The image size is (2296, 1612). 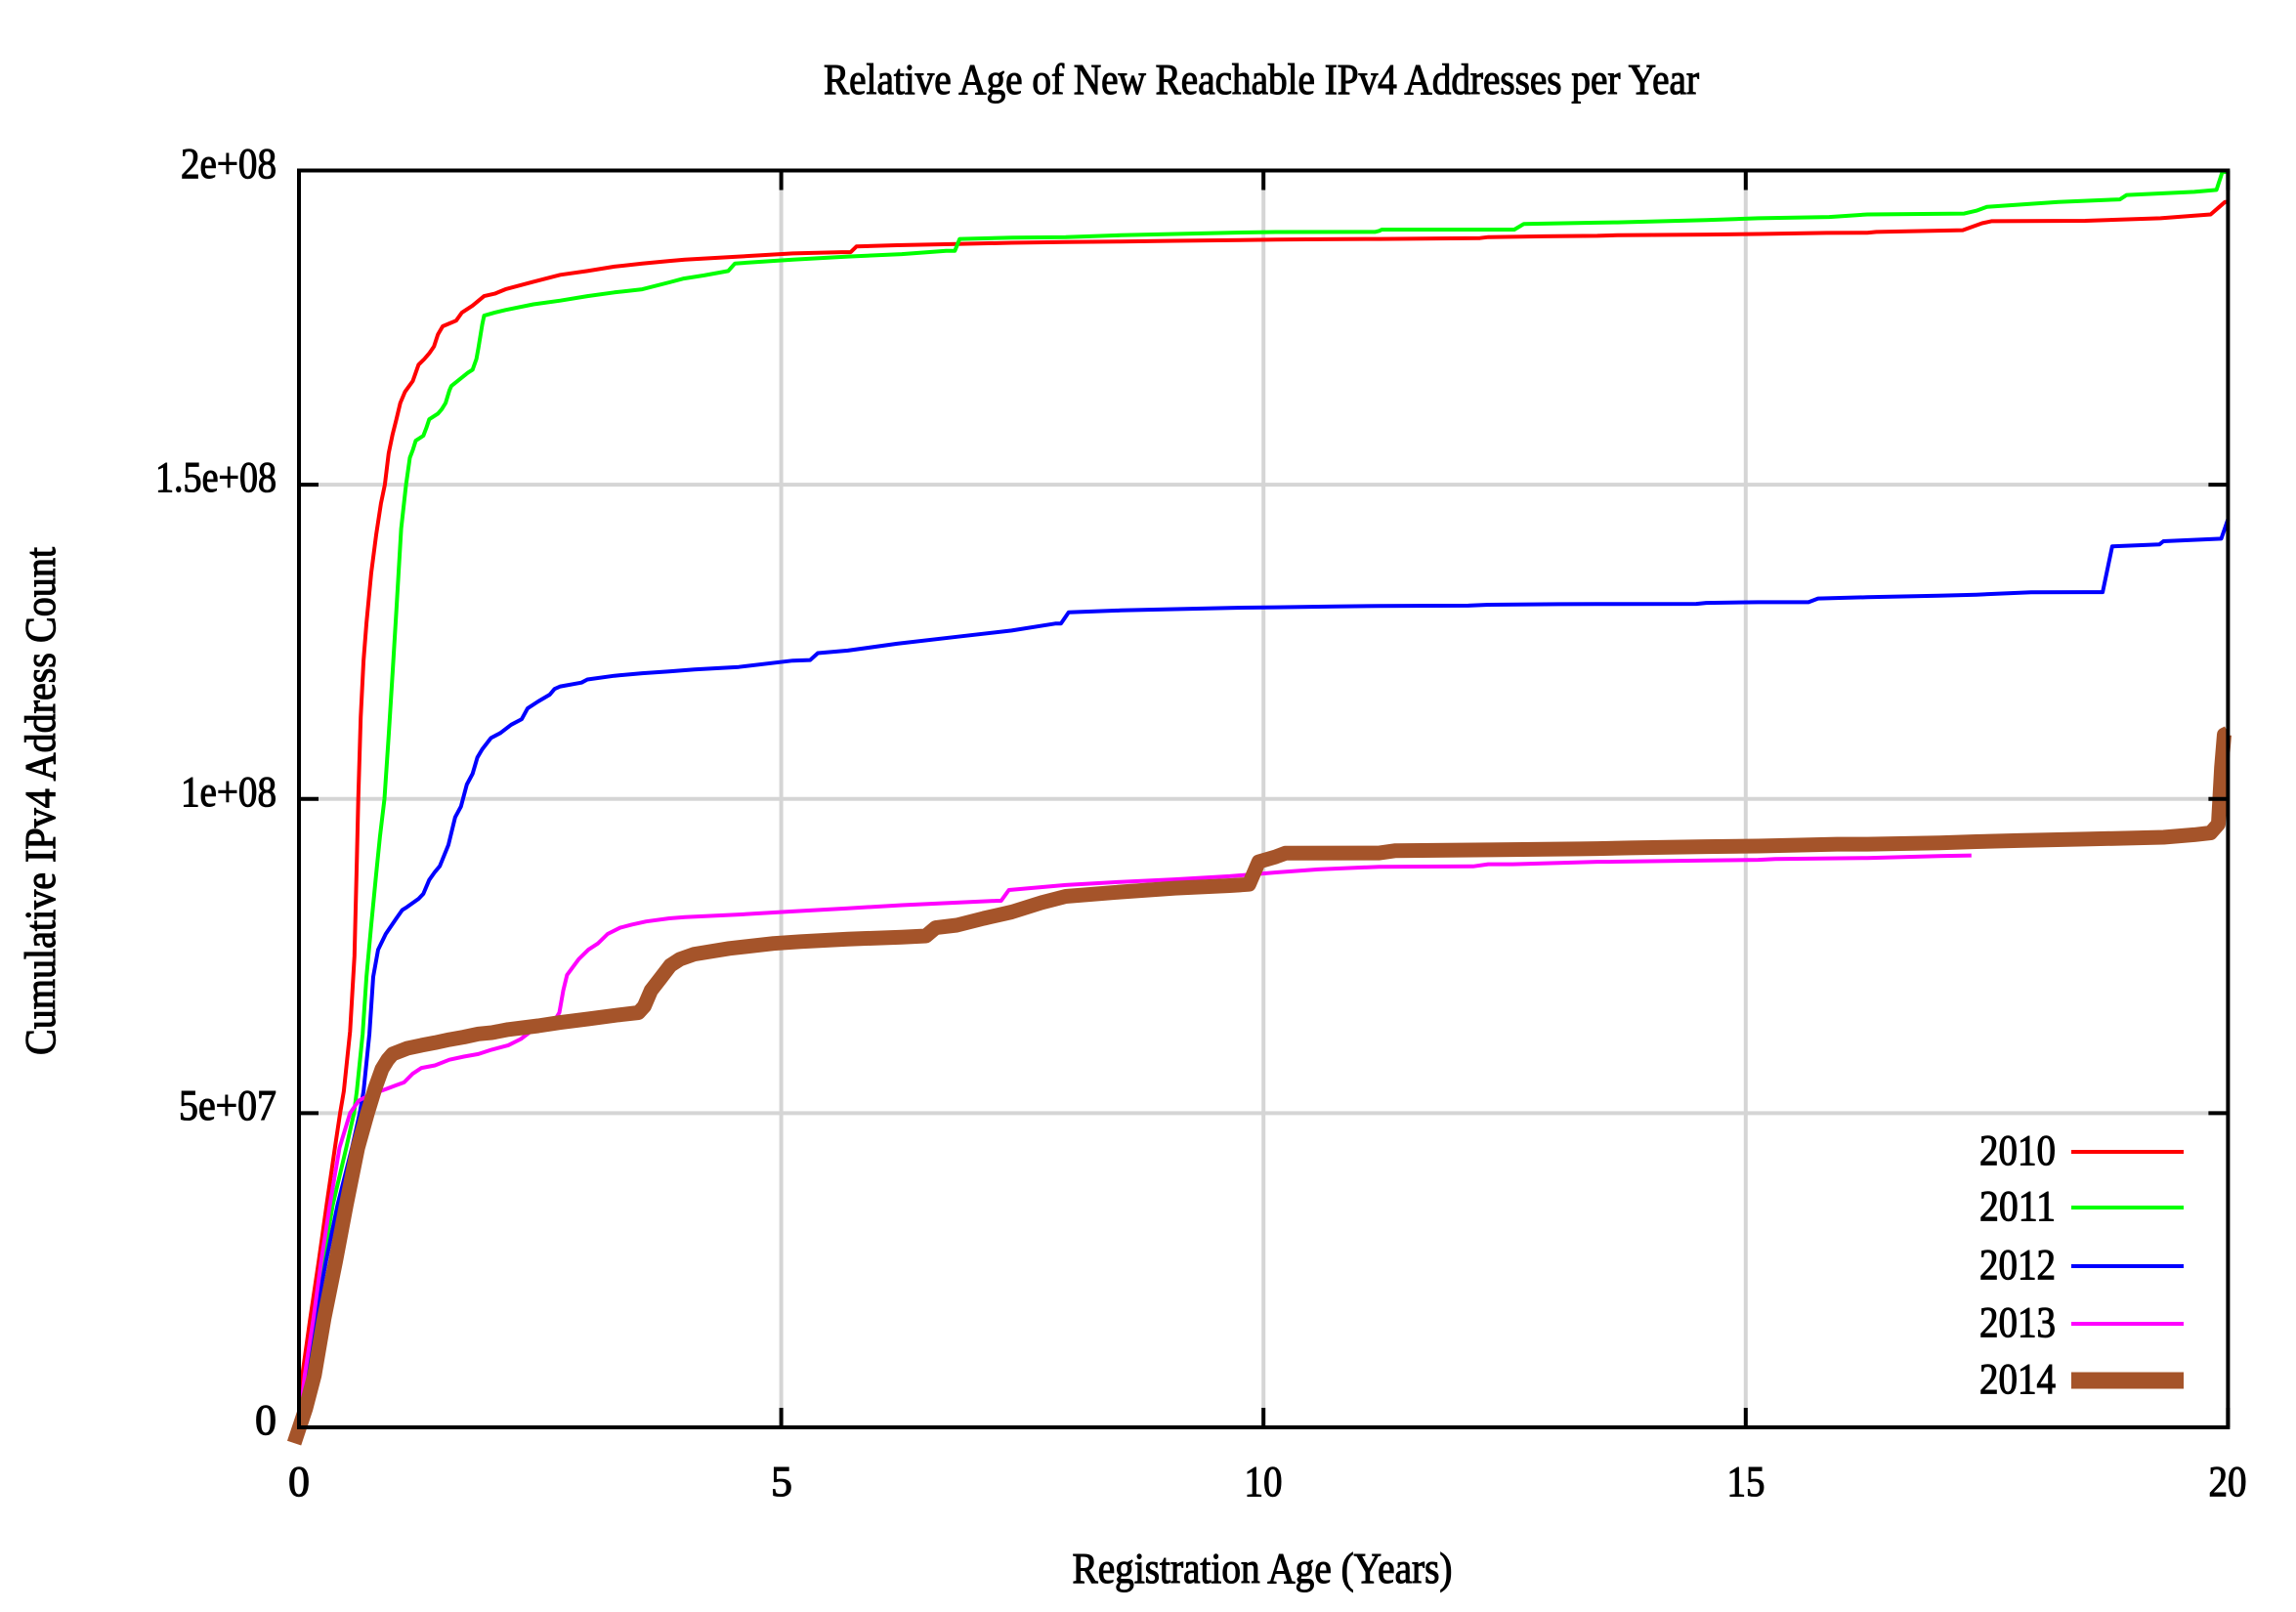 I want to click on svg-text: 15, so click(x=1746, y=1482).